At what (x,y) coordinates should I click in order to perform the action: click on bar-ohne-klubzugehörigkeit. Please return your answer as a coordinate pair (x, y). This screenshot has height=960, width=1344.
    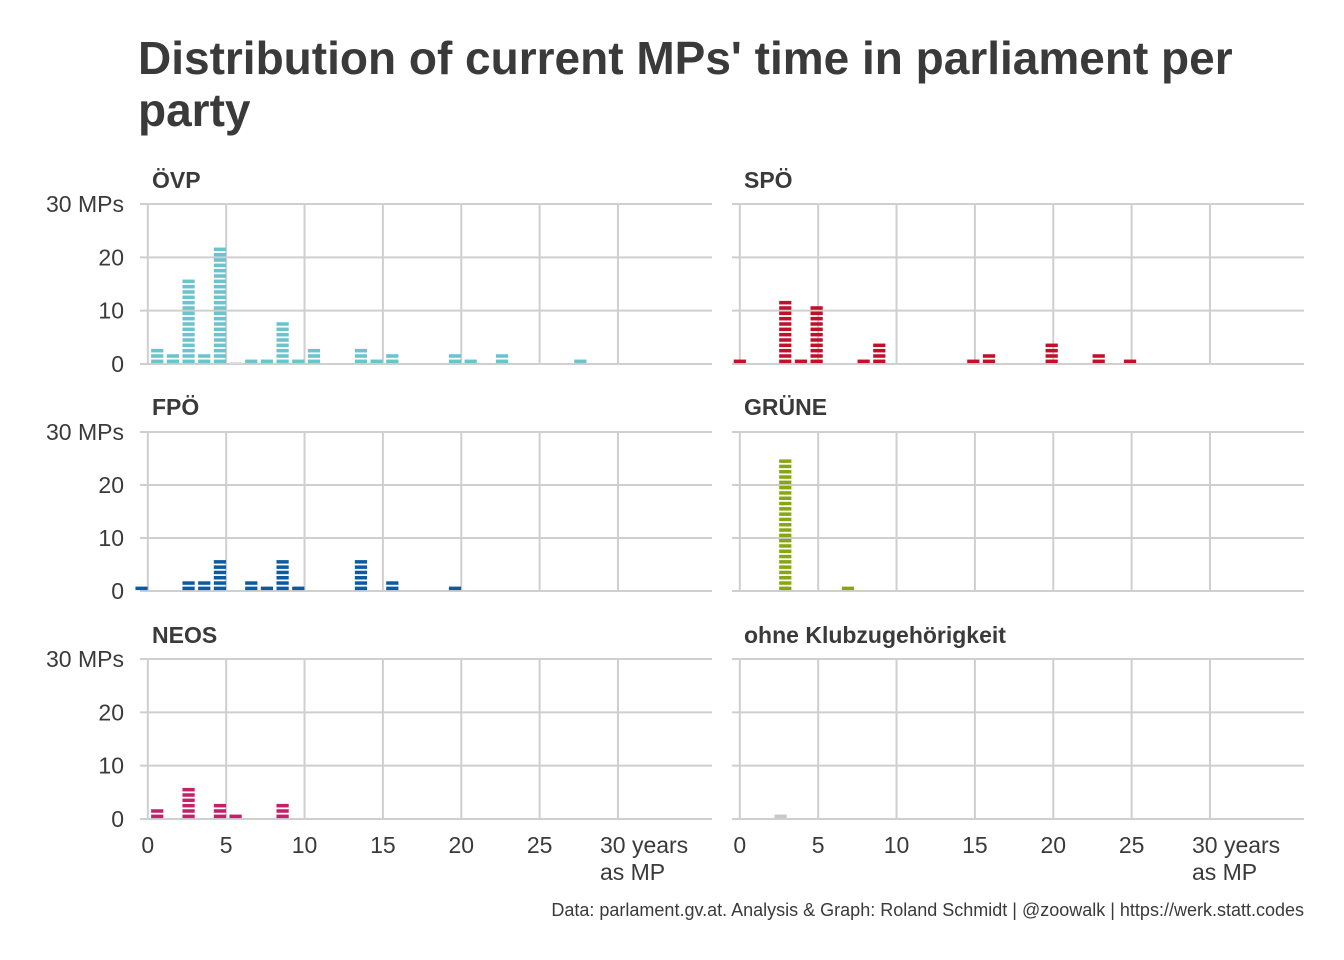
    Looking at the image, I should click on (780, 816).